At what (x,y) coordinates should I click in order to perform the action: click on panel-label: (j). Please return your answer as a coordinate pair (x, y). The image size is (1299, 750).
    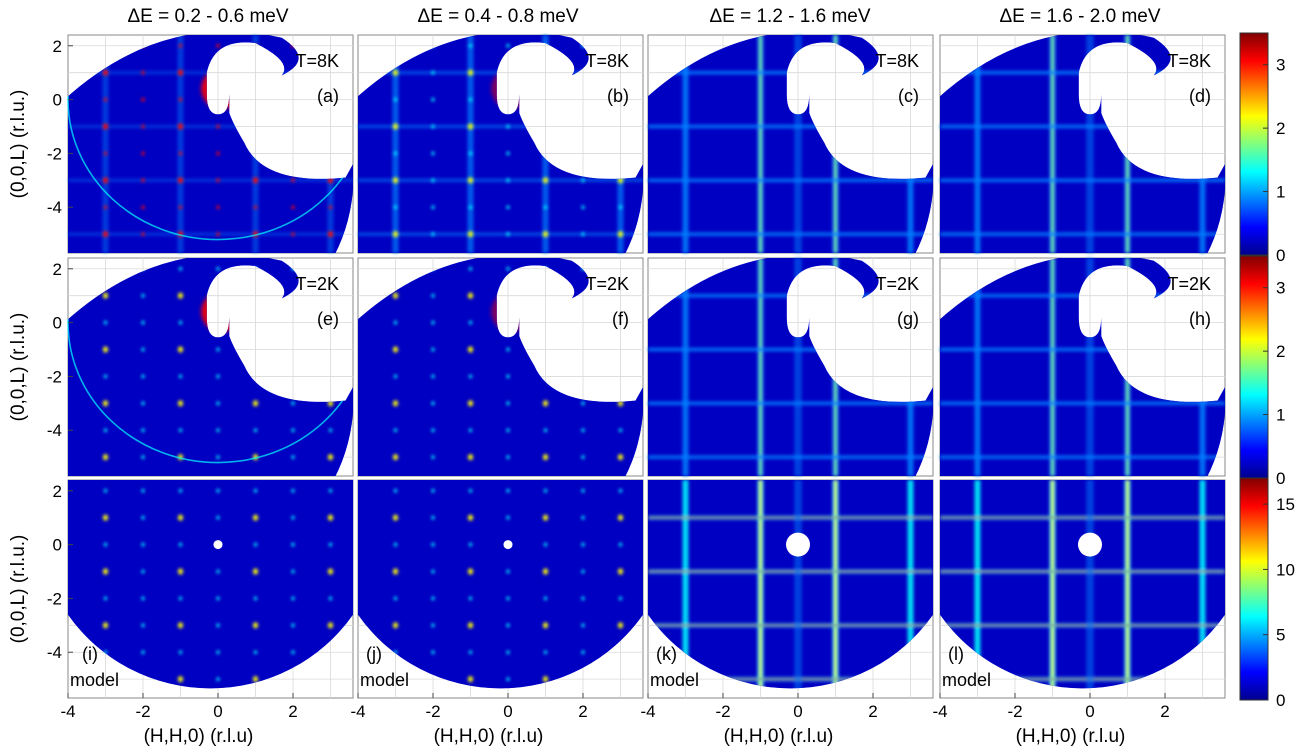
    Looking at the image, I should click on (374, 654).